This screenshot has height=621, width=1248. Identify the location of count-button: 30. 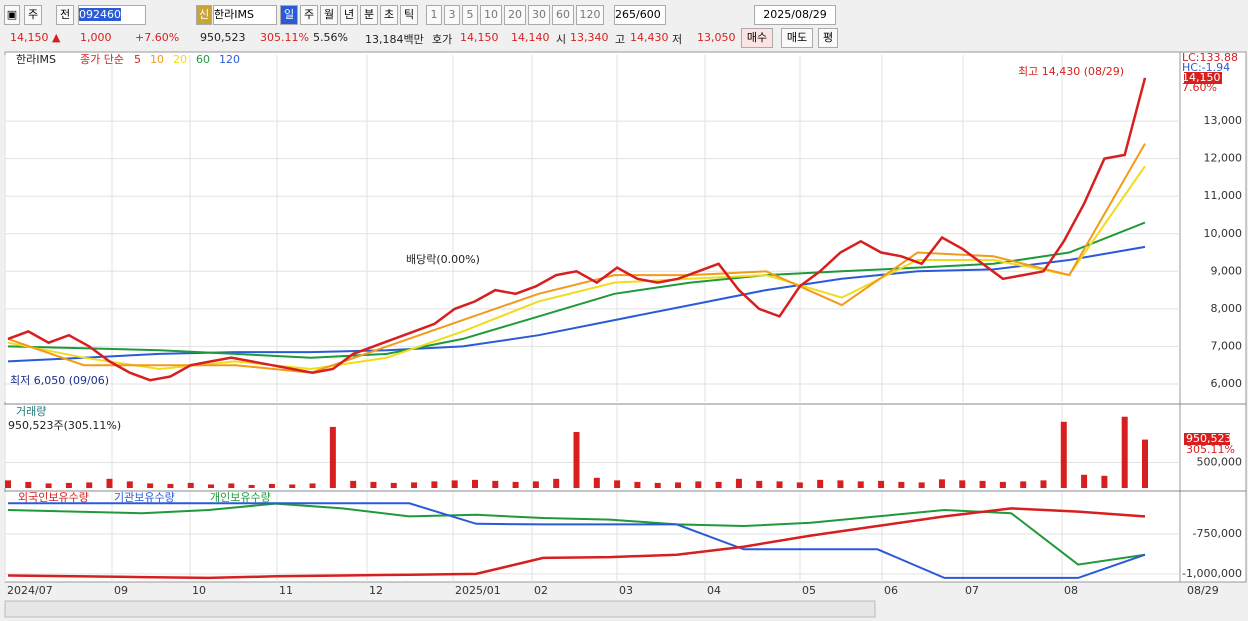
(539, 15).